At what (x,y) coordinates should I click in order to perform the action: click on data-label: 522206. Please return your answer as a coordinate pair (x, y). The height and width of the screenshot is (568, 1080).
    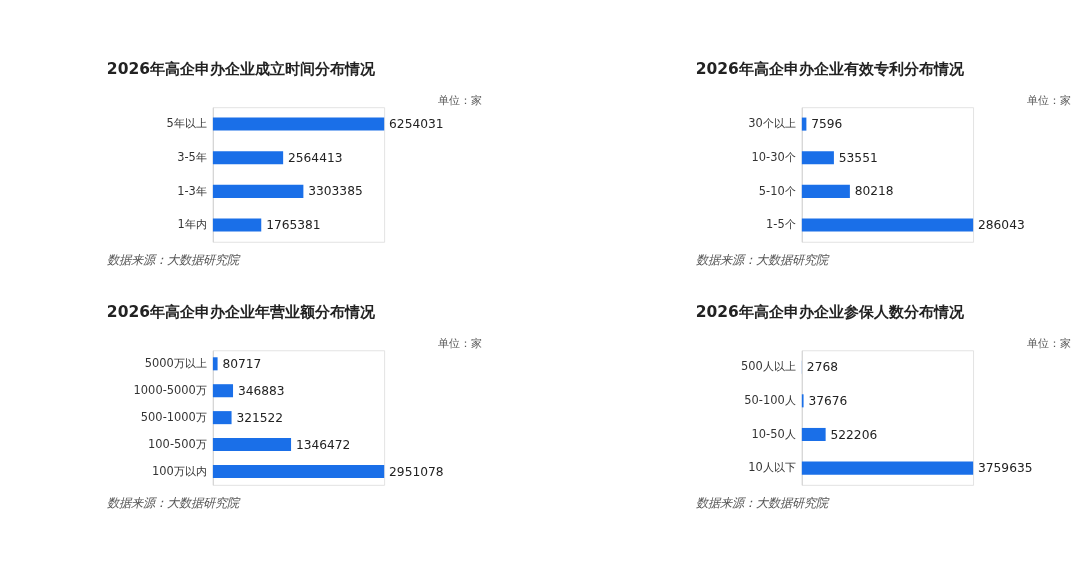
    Looking at the image, I should click on (854, 434).